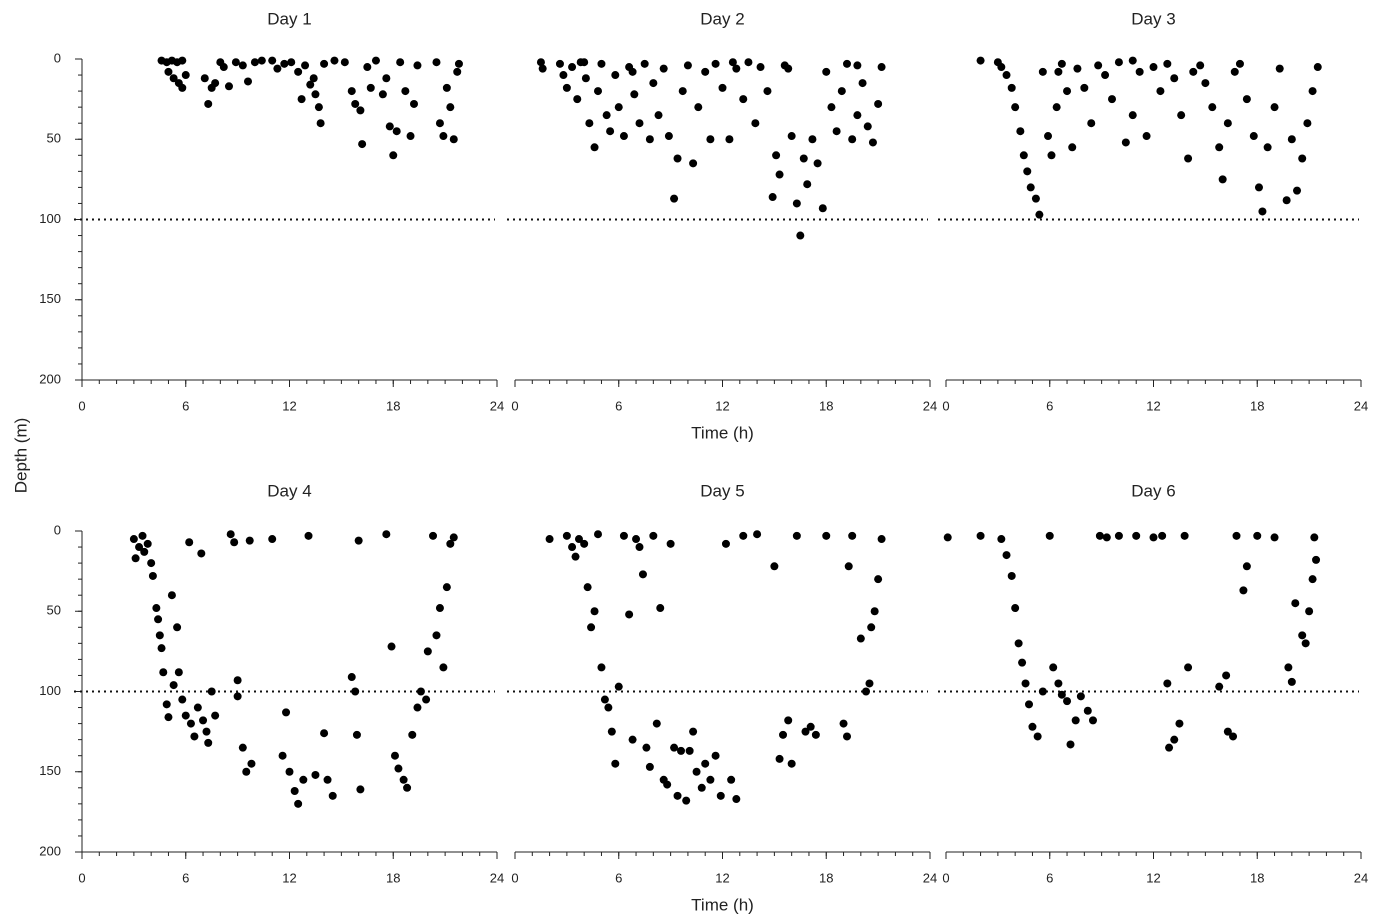  What do you see at coordinates (722, 490) in the screenshot?
I see `panel-title: Day 5` at bounding box center [722, 490].